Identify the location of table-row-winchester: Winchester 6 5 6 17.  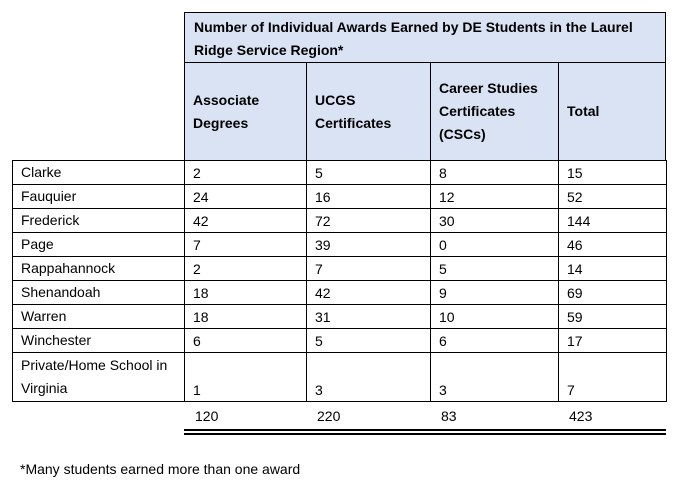
(339, 340).